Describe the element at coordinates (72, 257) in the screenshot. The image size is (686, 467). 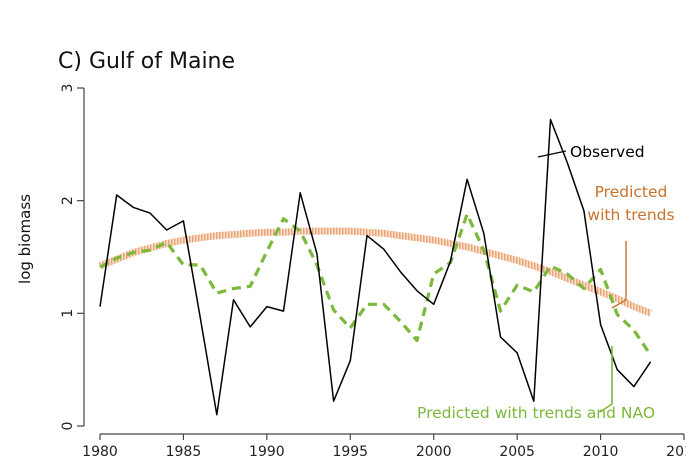
I see `y-ticks: 0 1 2 3` at that location.